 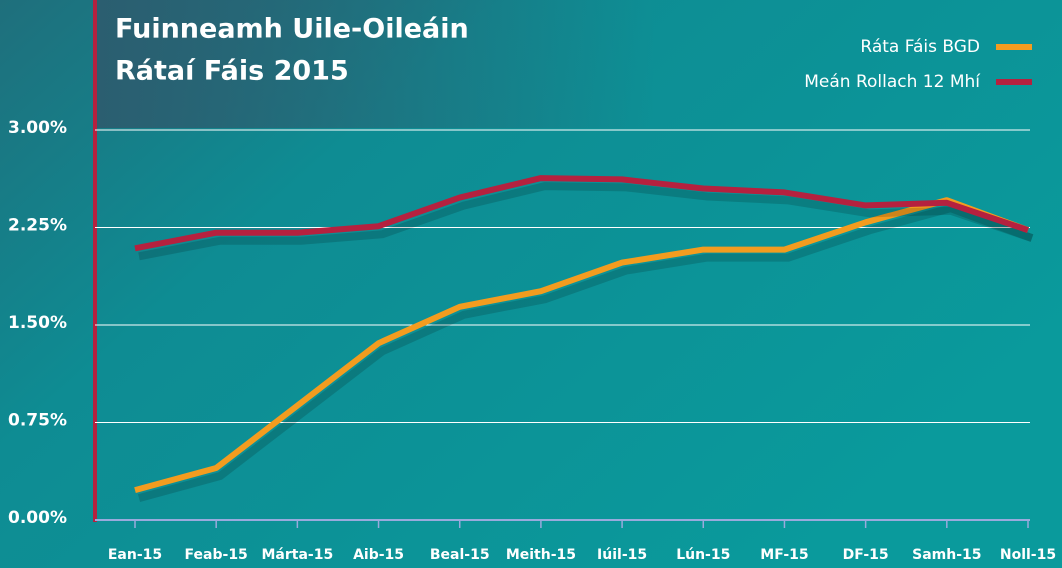 I want to click on x-tick-label: Samh-15, so click(x=946, y=555).